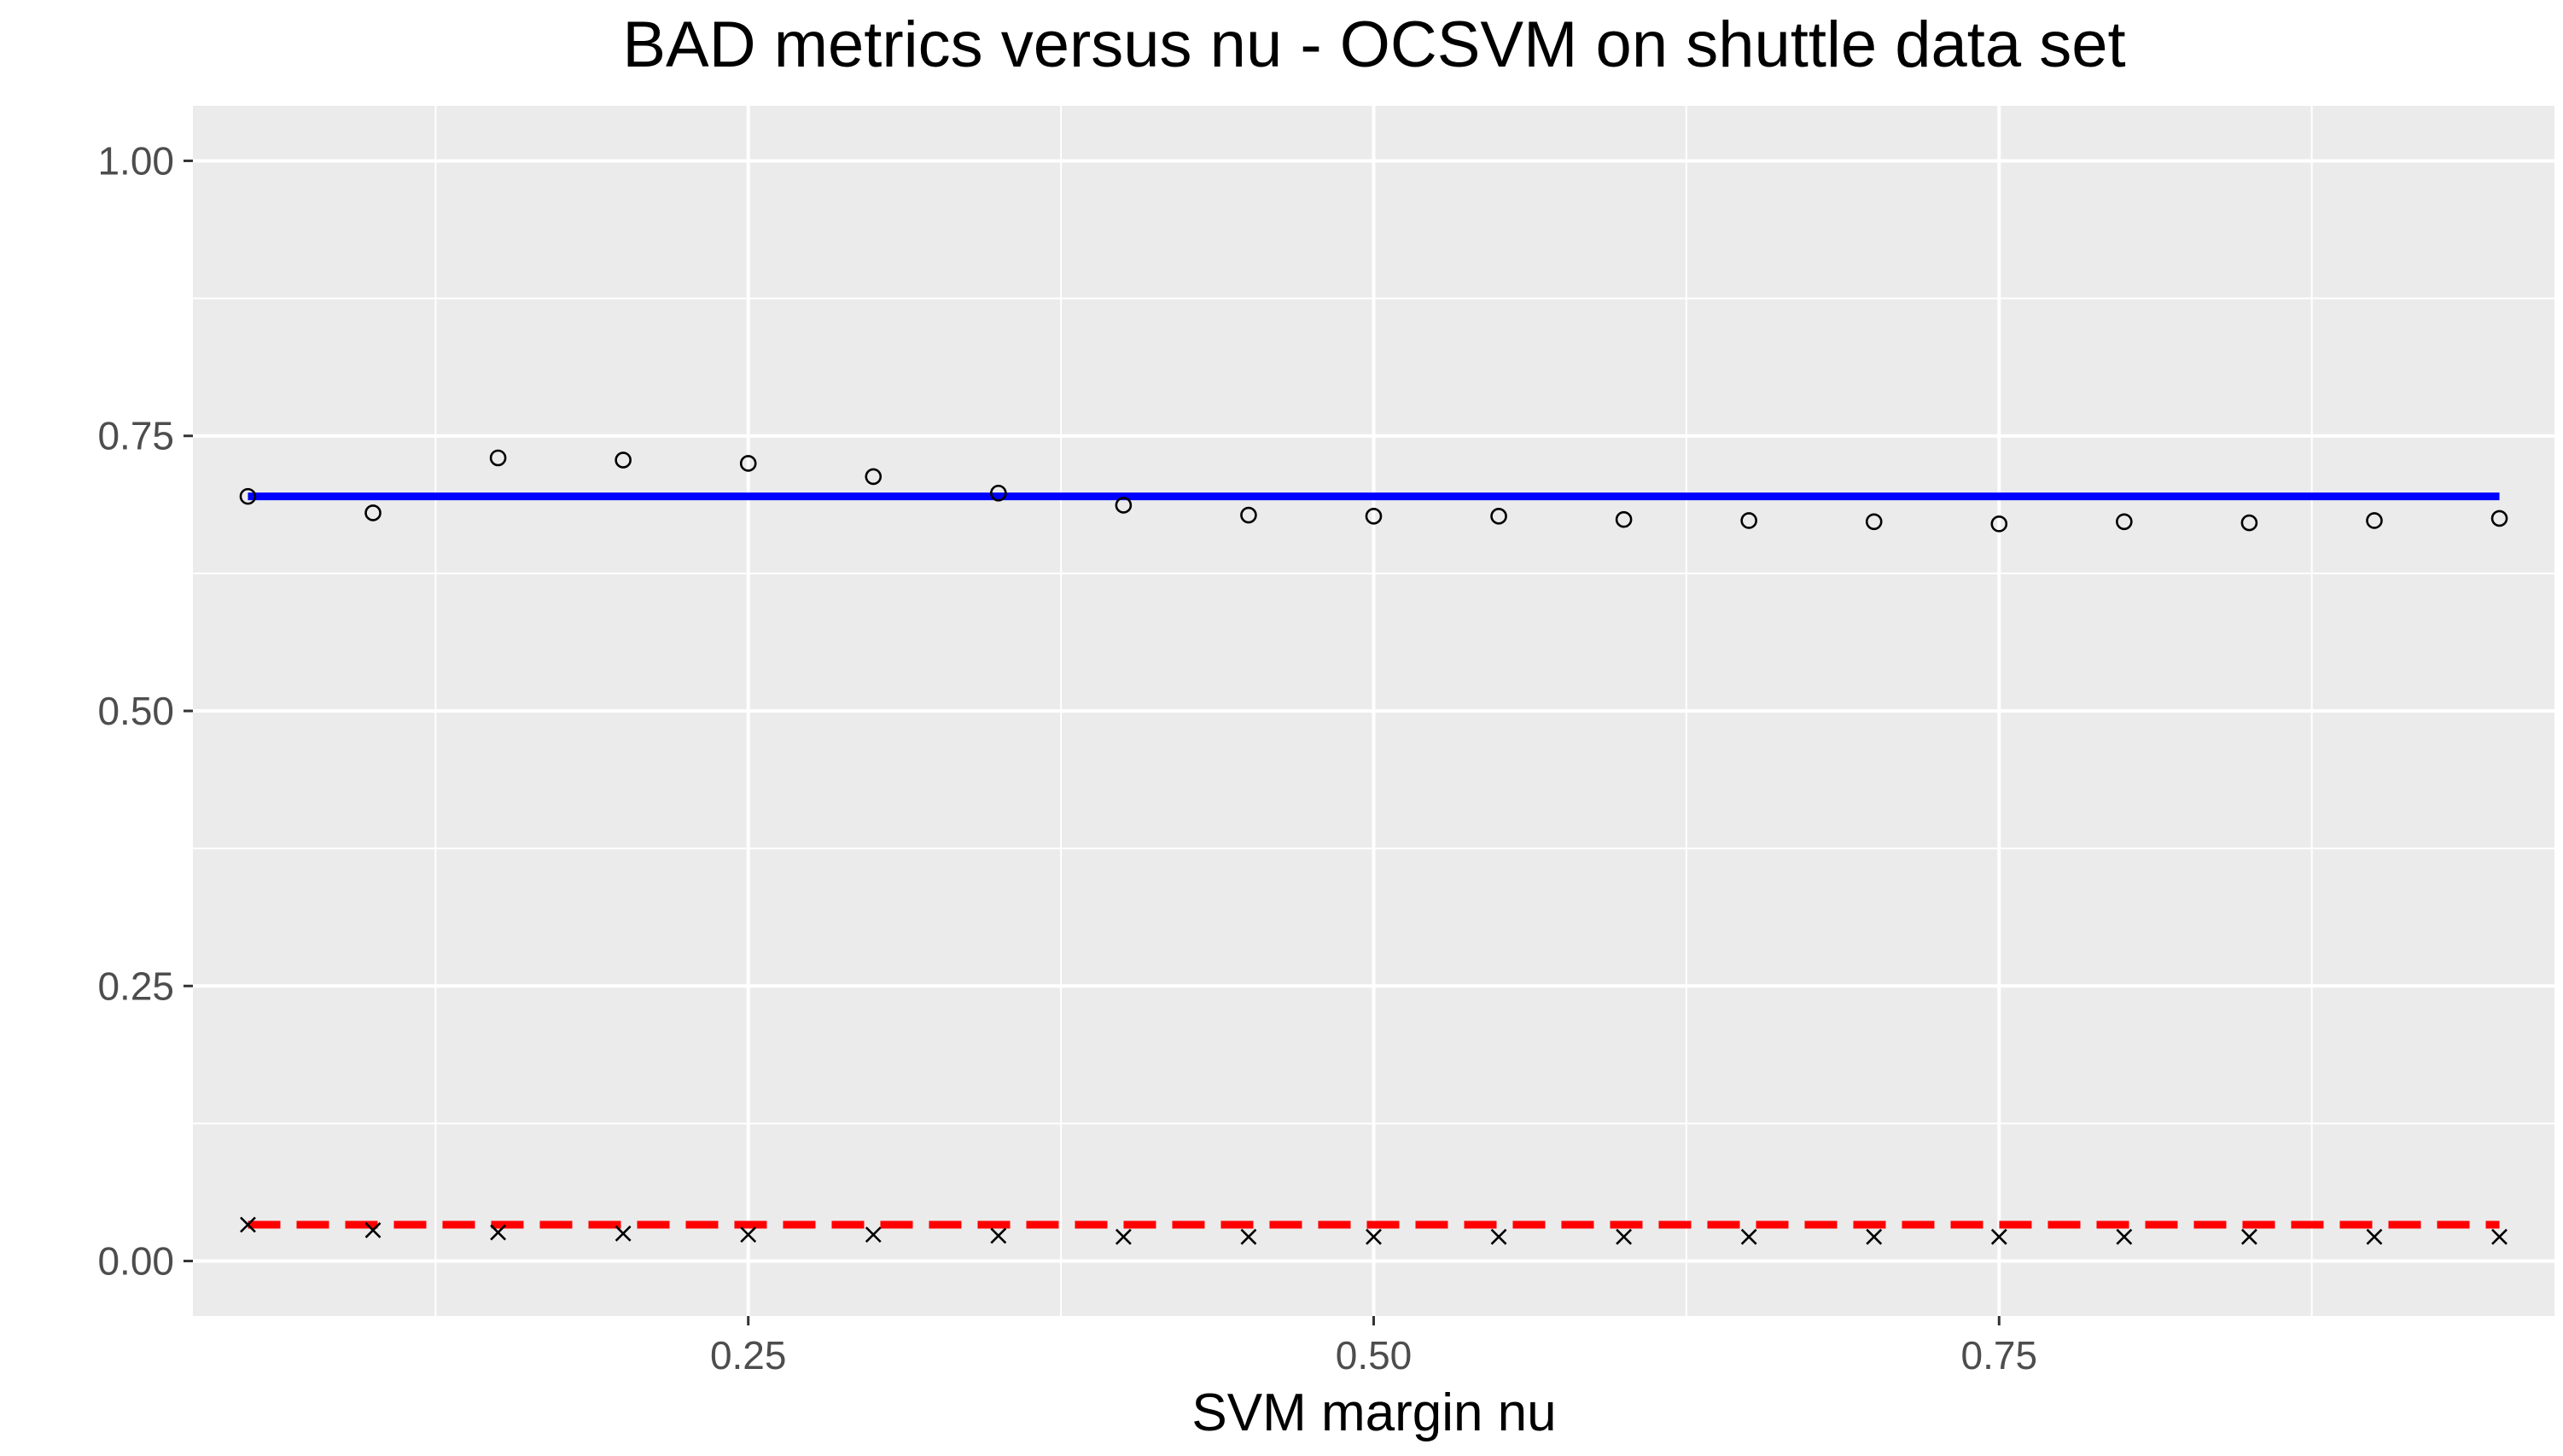 This screenshot has height=1456, width=2563. Describe the element at coordinates (135, 436) in the screenshot. I see `y-tick-label: 0.75` at that location.